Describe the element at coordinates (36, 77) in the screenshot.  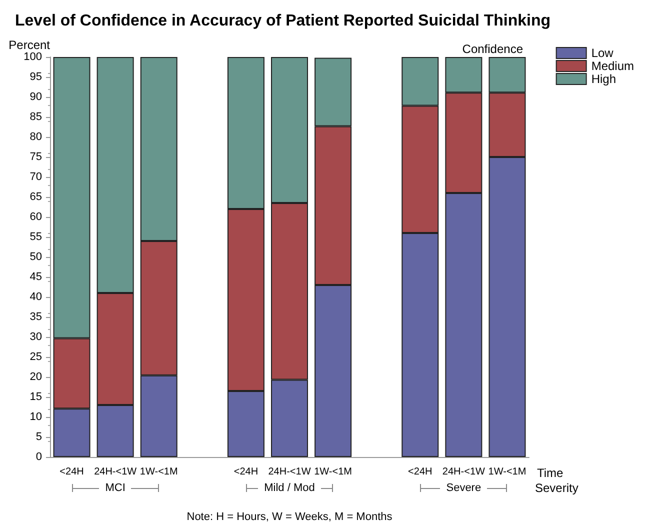
I see `y-tick-label: 95` at that location.